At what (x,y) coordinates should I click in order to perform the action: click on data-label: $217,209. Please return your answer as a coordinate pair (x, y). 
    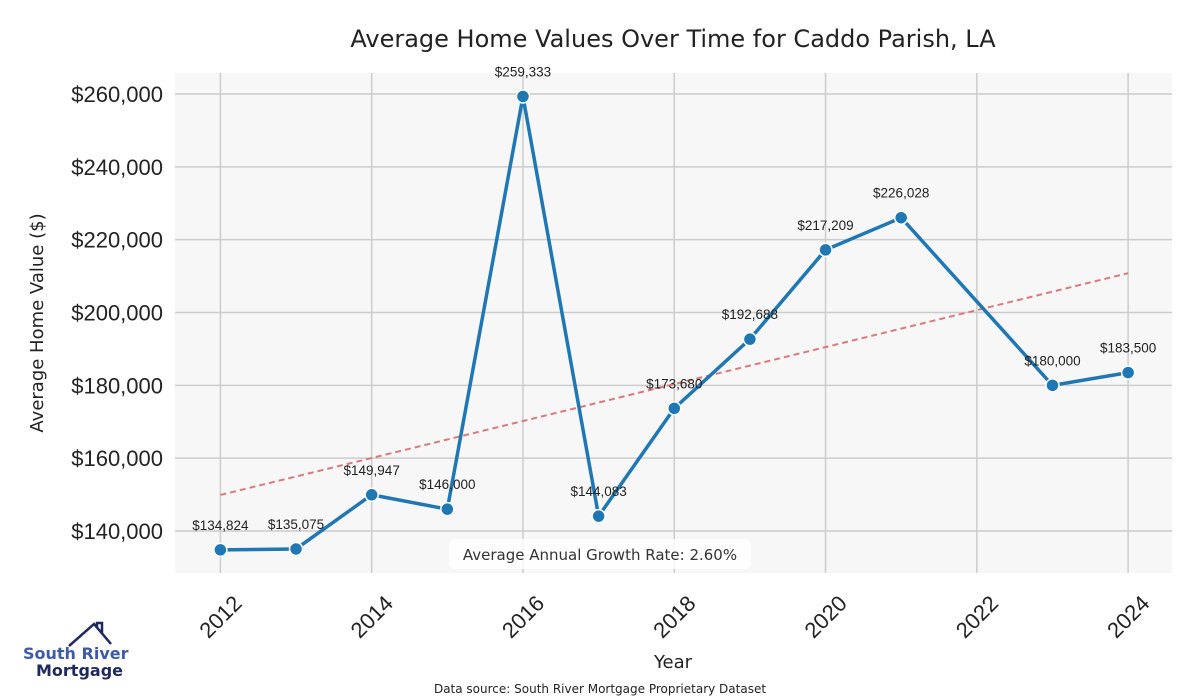
    Looking at the image, I should click on (825, 225).